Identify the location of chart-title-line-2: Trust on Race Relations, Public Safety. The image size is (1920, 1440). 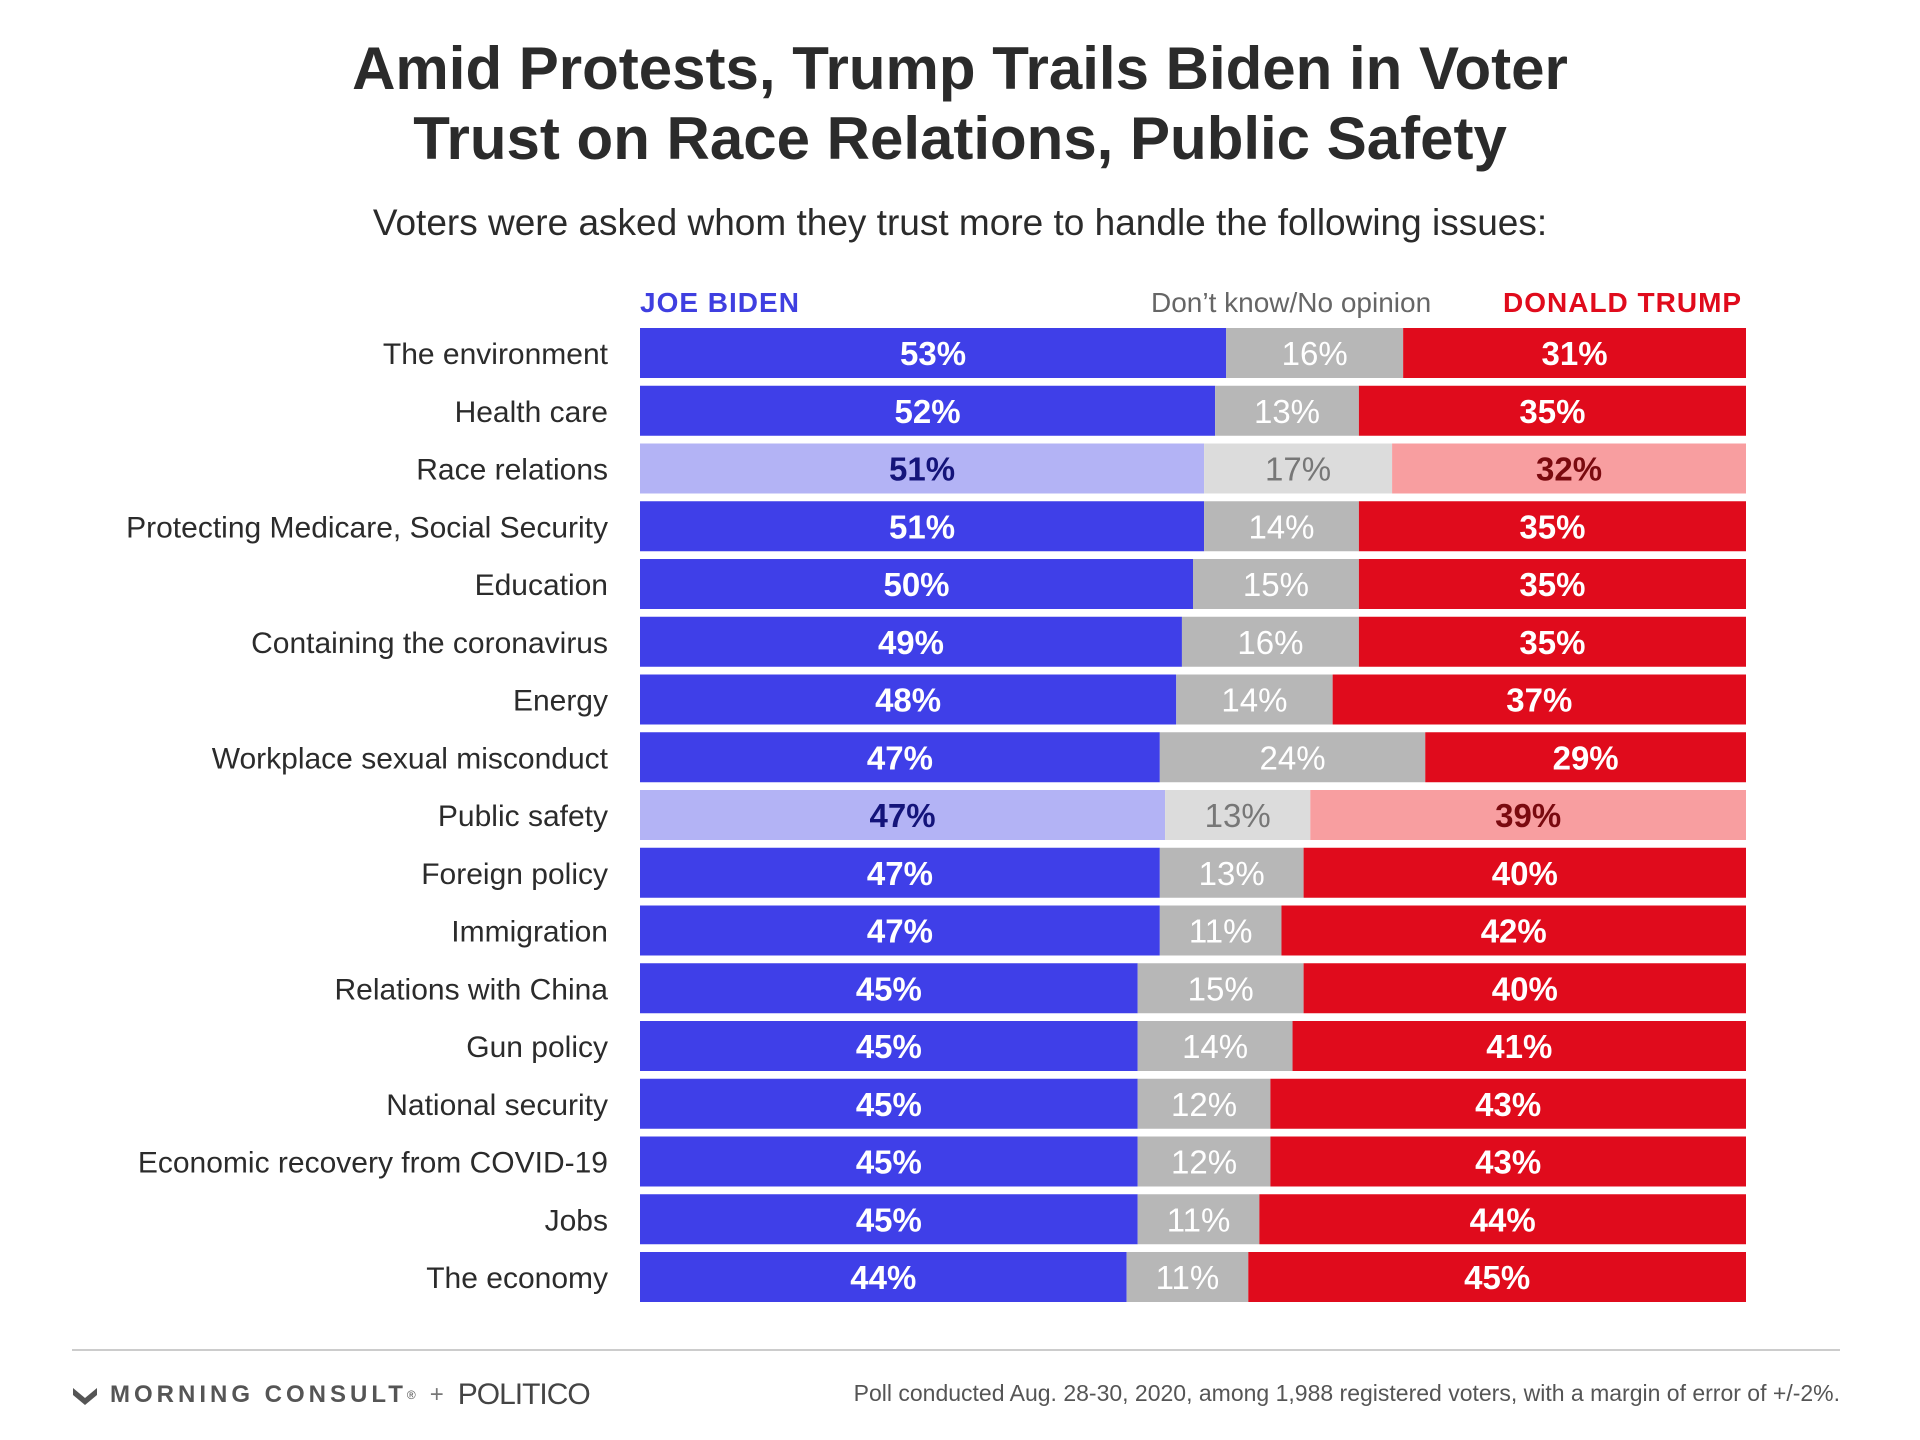
(960, 138).